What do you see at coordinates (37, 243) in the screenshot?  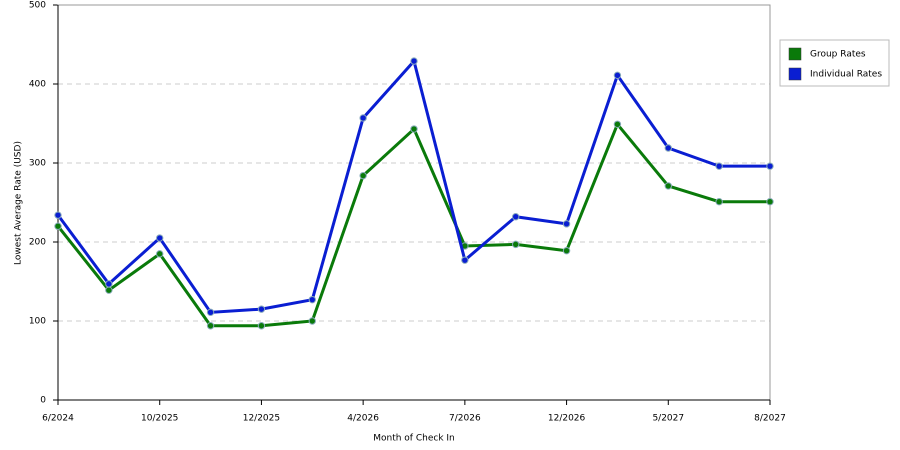 I see `y-tick-label: 200` at bounding box center [37, 243].